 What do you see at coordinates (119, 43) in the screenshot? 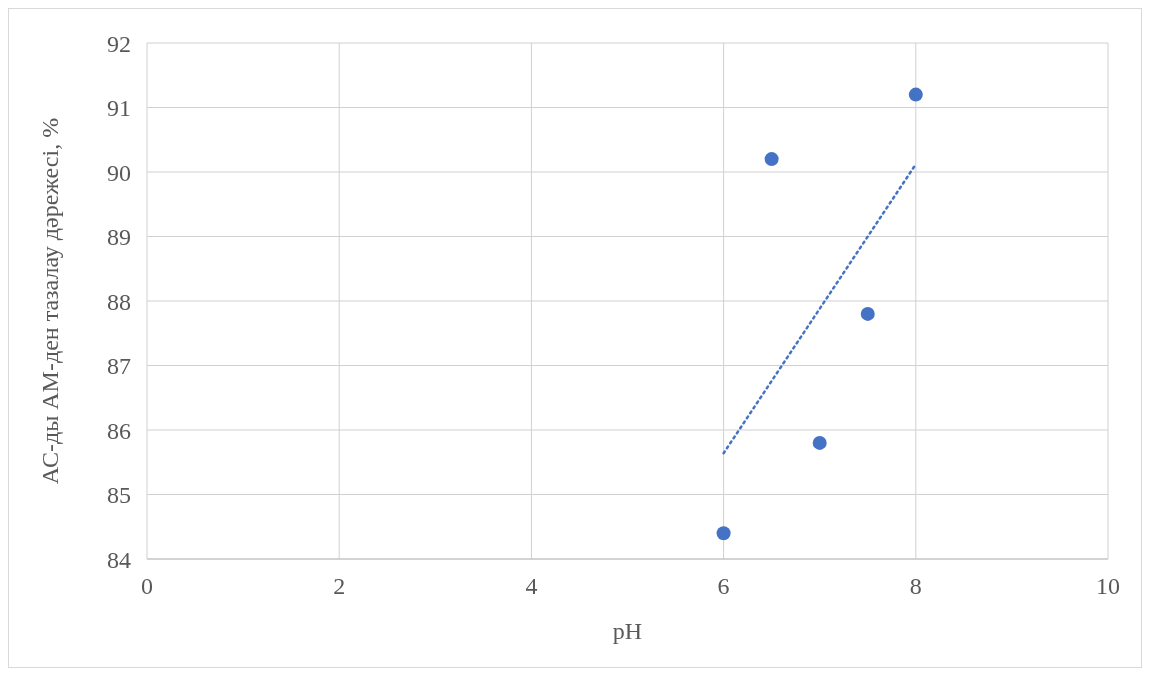
I see `y-tick-label: 92` at bounding box center [119, 43].